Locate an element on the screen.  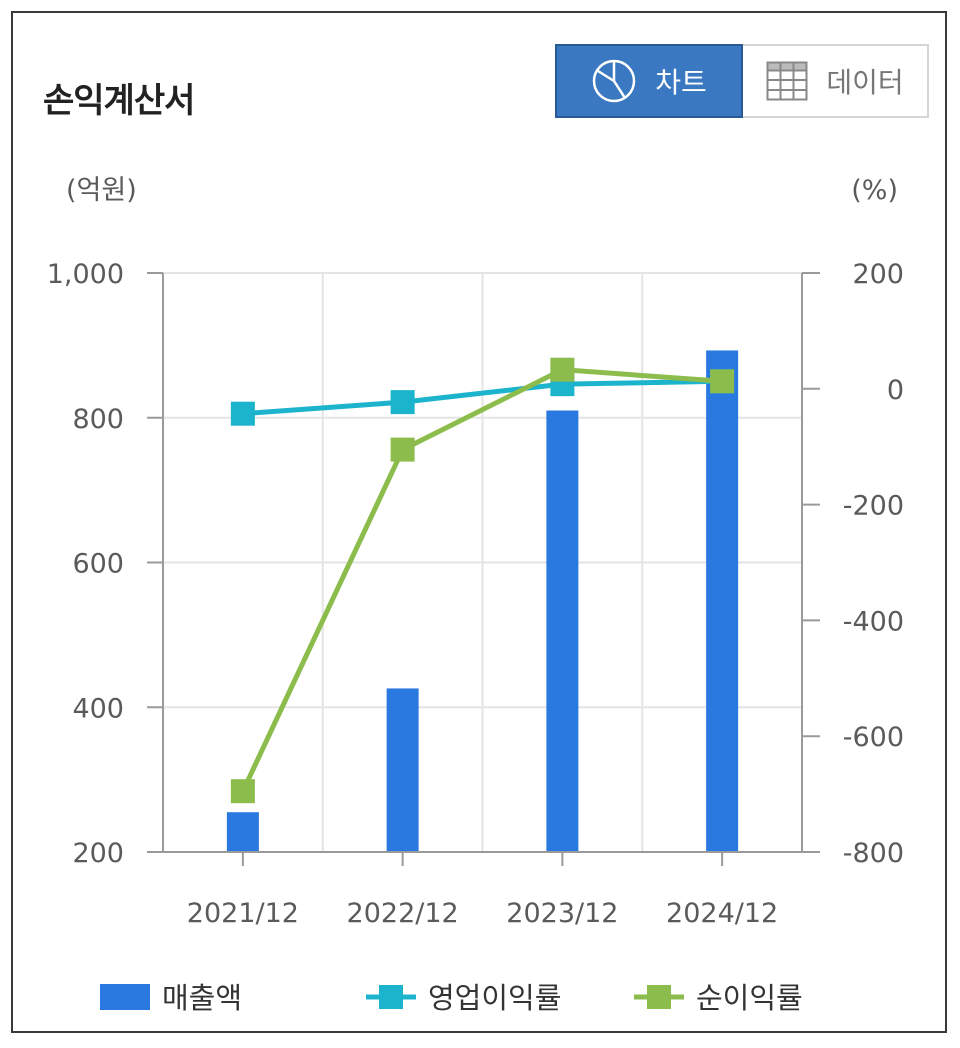
chart-view-button: 차트 is located at coordinates (649, 81).